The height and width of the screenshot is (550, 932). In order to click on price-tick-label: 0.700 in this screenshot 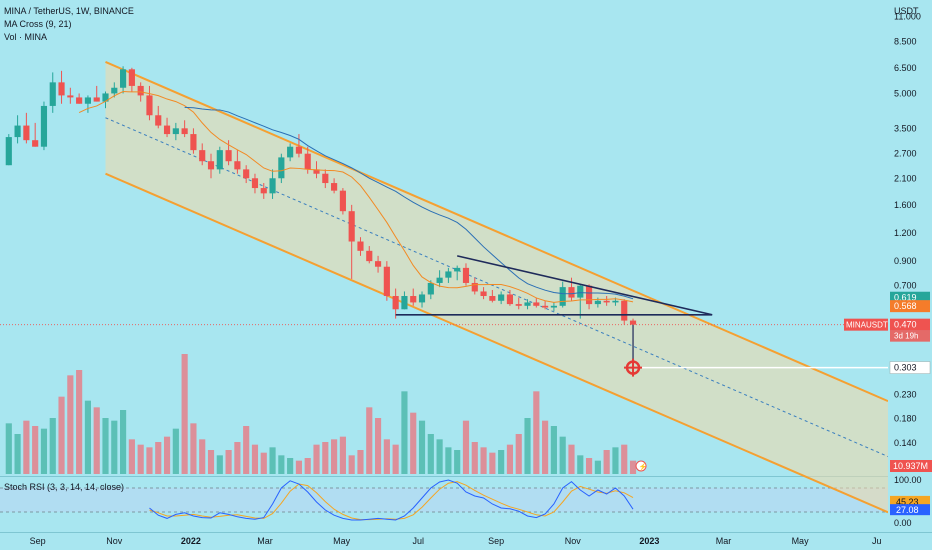, I will do `click(905, 286)`.